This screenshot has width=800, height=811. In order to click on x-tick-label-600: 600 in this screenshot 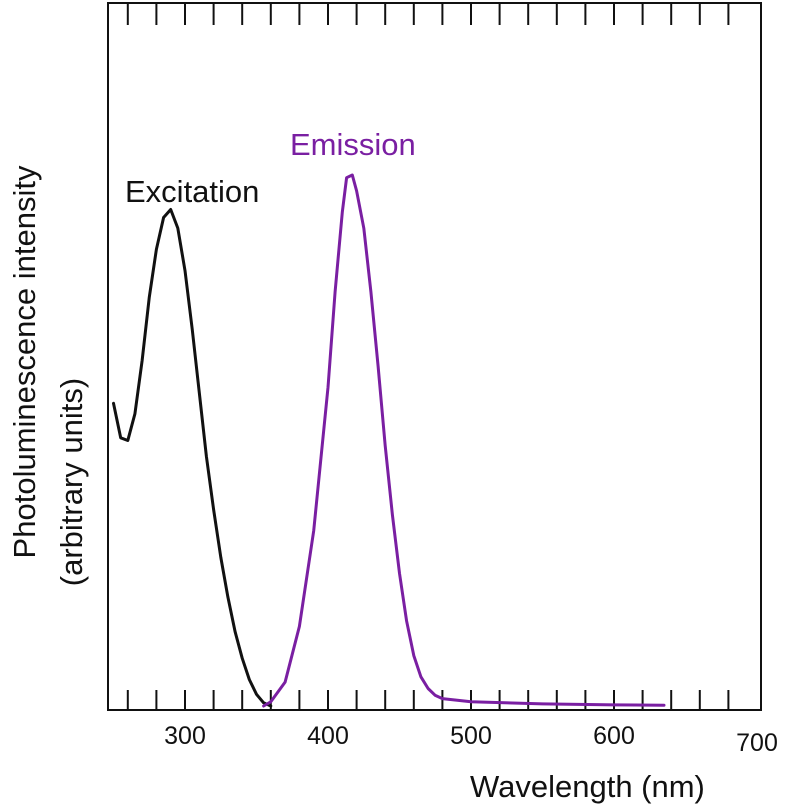, I will do `click(614, 736)`.